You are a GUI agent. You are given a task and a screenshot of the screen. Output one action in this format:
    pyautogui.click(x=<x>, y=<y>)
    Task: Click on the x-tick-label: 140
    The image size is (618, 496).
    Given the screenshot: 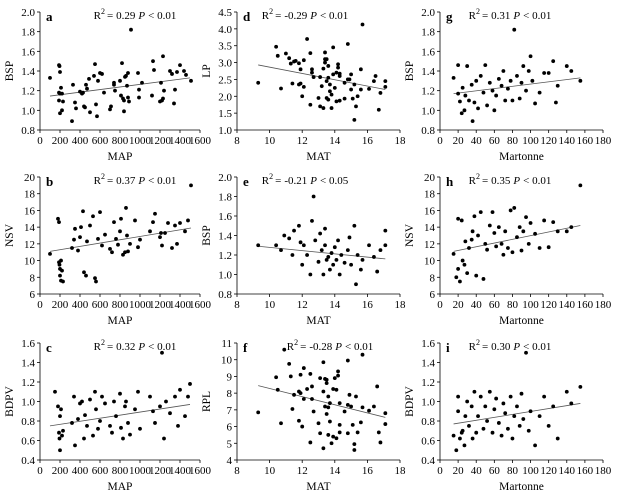 What is the action you would take?
    pyautogui.click(x=567, y=305)
    